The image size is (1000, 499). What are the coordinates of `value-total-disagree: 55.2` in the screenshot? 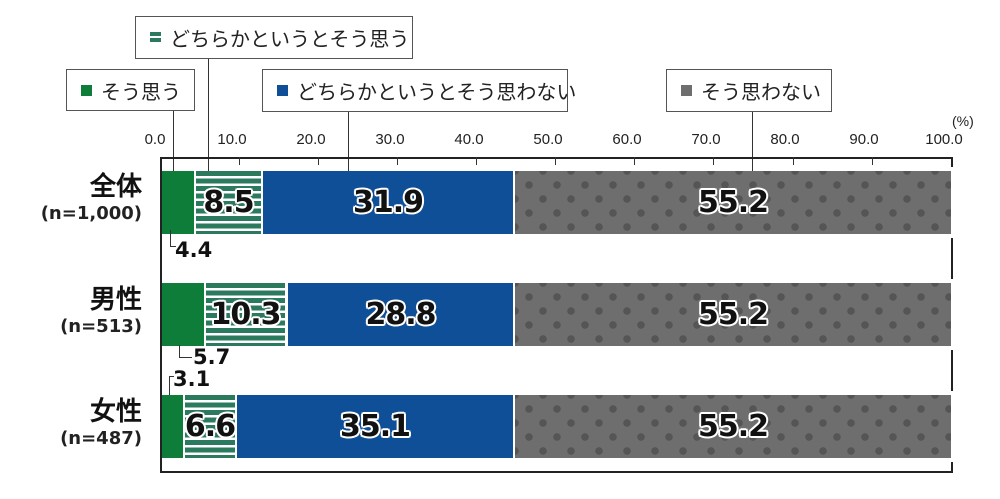 It's located at (733, 202).